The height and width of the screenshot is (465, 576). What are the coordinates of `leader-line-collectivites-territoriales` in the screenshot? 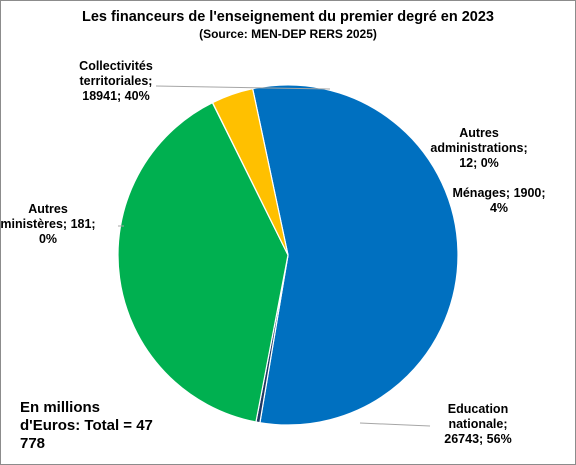 It's located at (243, 87).